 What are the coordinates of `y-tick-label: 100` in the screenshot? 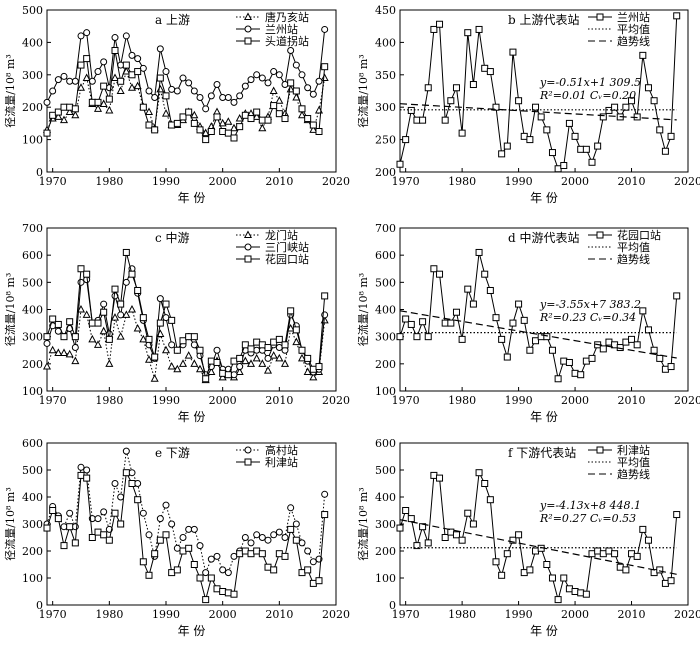 It's located at (385, 578).